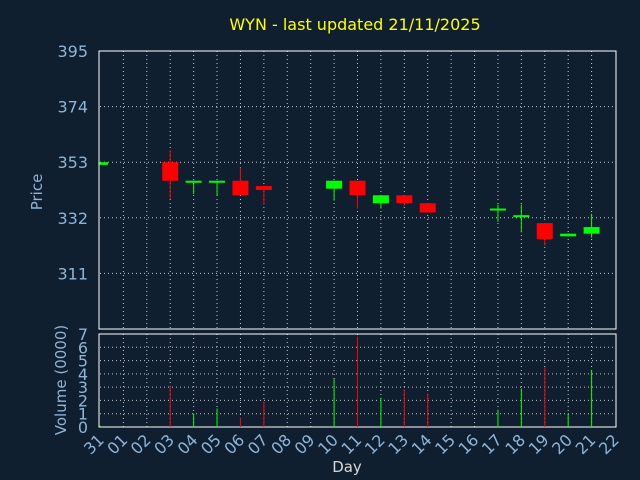 The height and width of the screenshot is (480, 640). What do you see at coordinates (83, 400) in the screenshot?
I see `volume-tick-label: 2` at bounding box center [83, 400].